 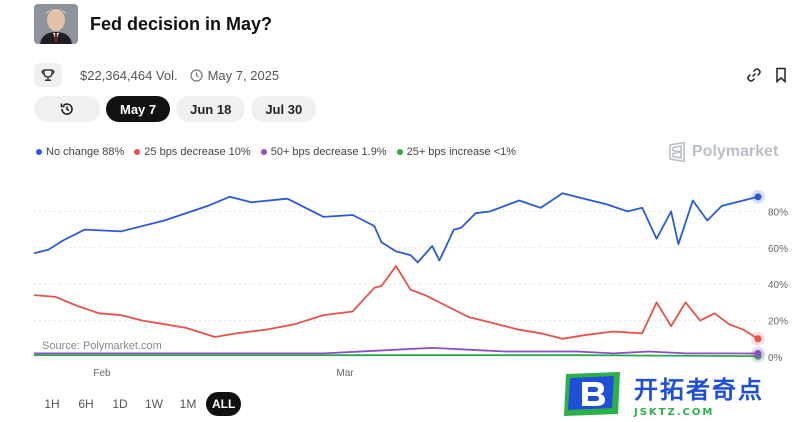 What do you see at coordinates (138, 109) in the screenshot?
I see `tab-may-7: May 7` at bounding box center [138, 109].